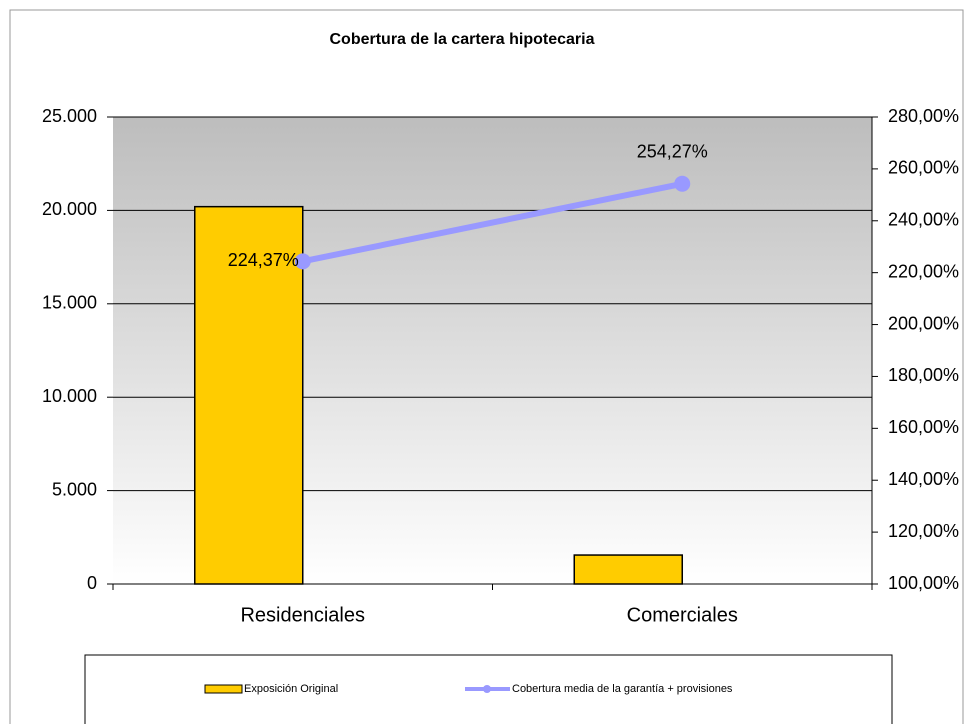  What do you see at coordinates (923, 323) in the screenshot?
I see `y2-tick-label: 200,00%` at bounding box center [923, 323].